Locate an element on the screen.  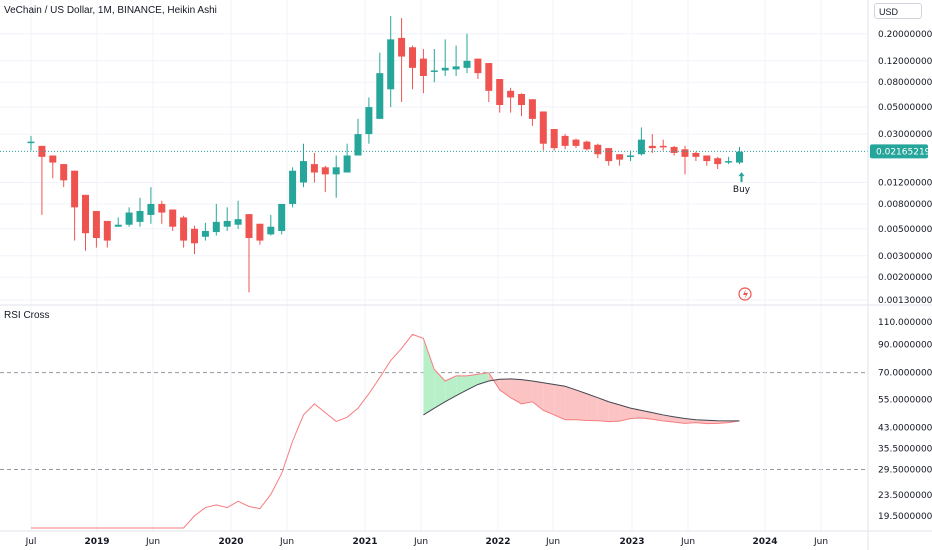
rsi-cross-fills is located at coordinates (581, 381).